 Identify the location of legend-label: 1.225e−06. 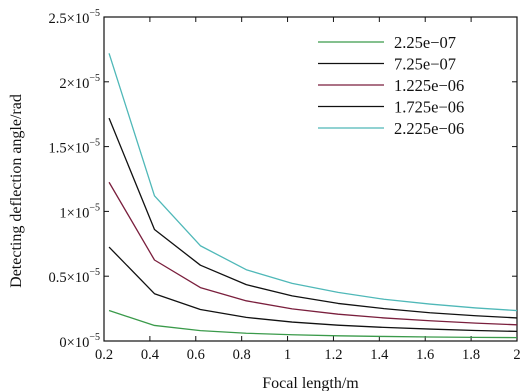
(429, 85).